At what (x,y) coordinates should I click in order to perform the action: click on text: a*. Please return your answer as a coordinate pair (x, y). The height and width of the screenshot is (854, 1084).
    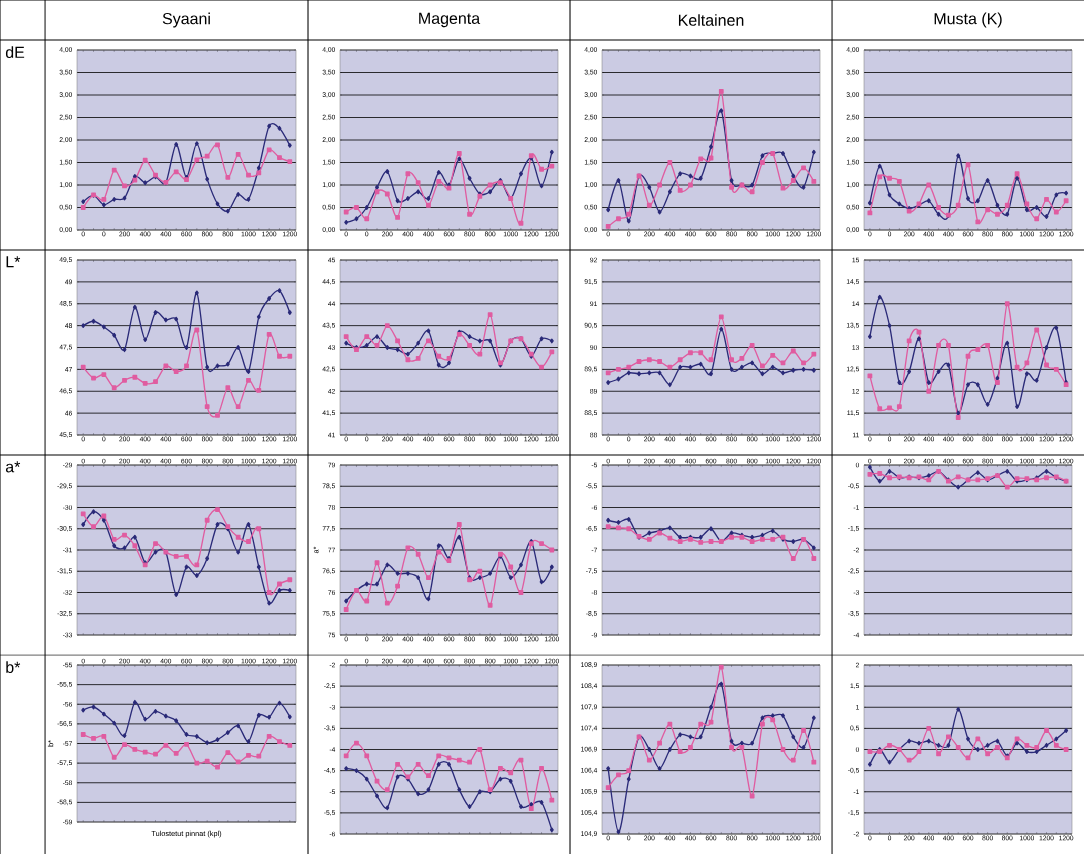
    Looking at the image, I should click on (13, 467).